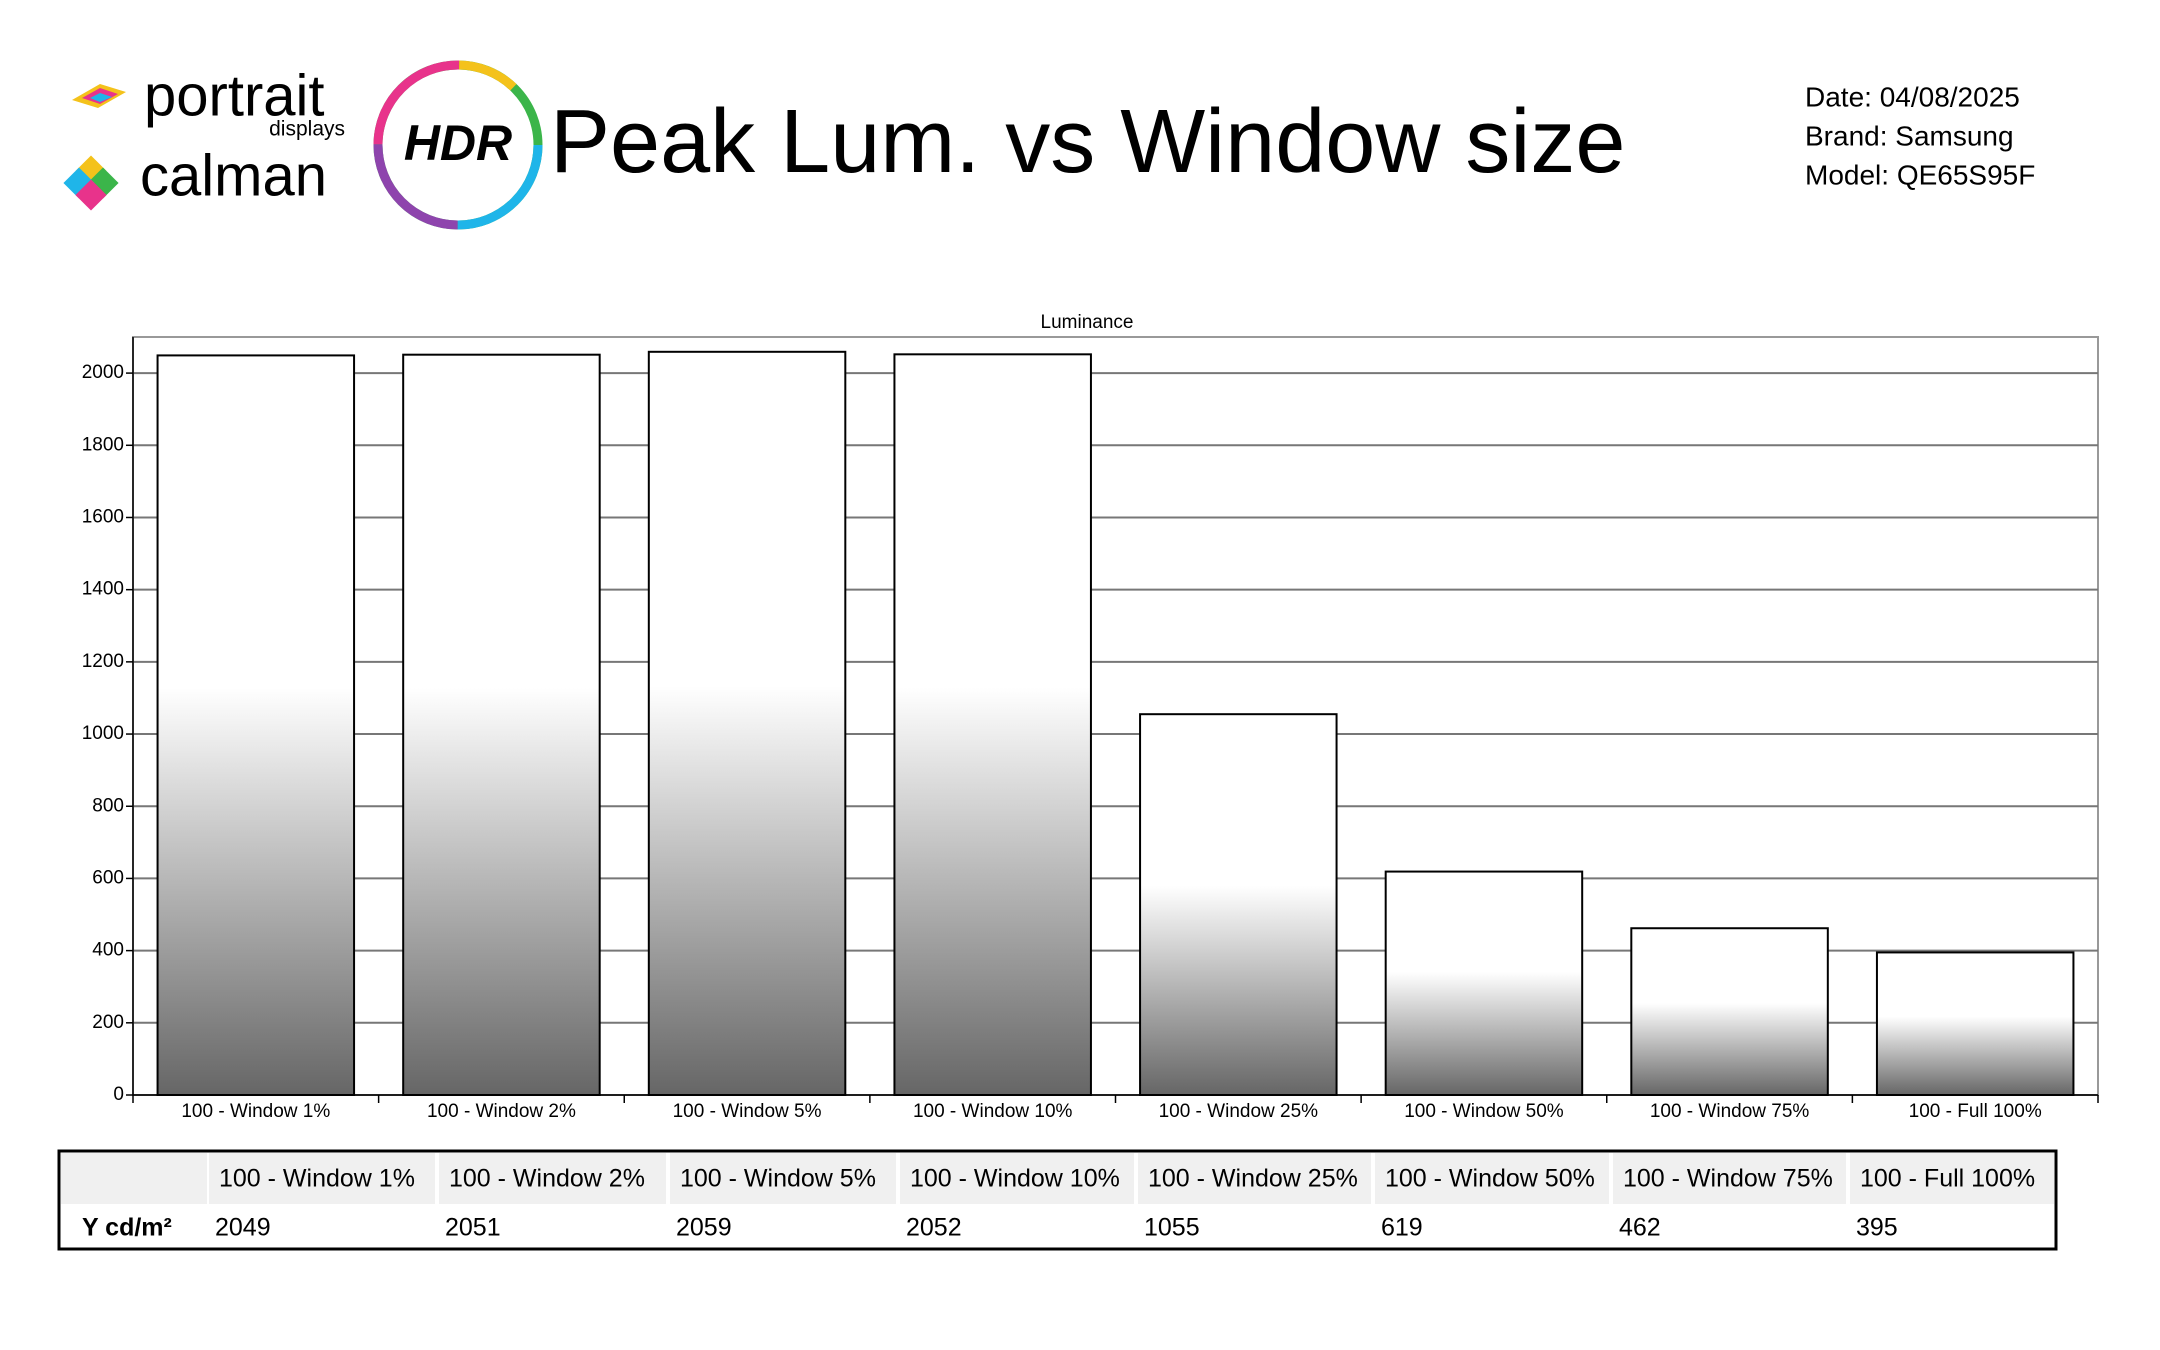 Image resolution: width=2160 pixels, height=1350 pixels. I want to click on meta-date: Date: 04/08/2025, so click(1912, 96).